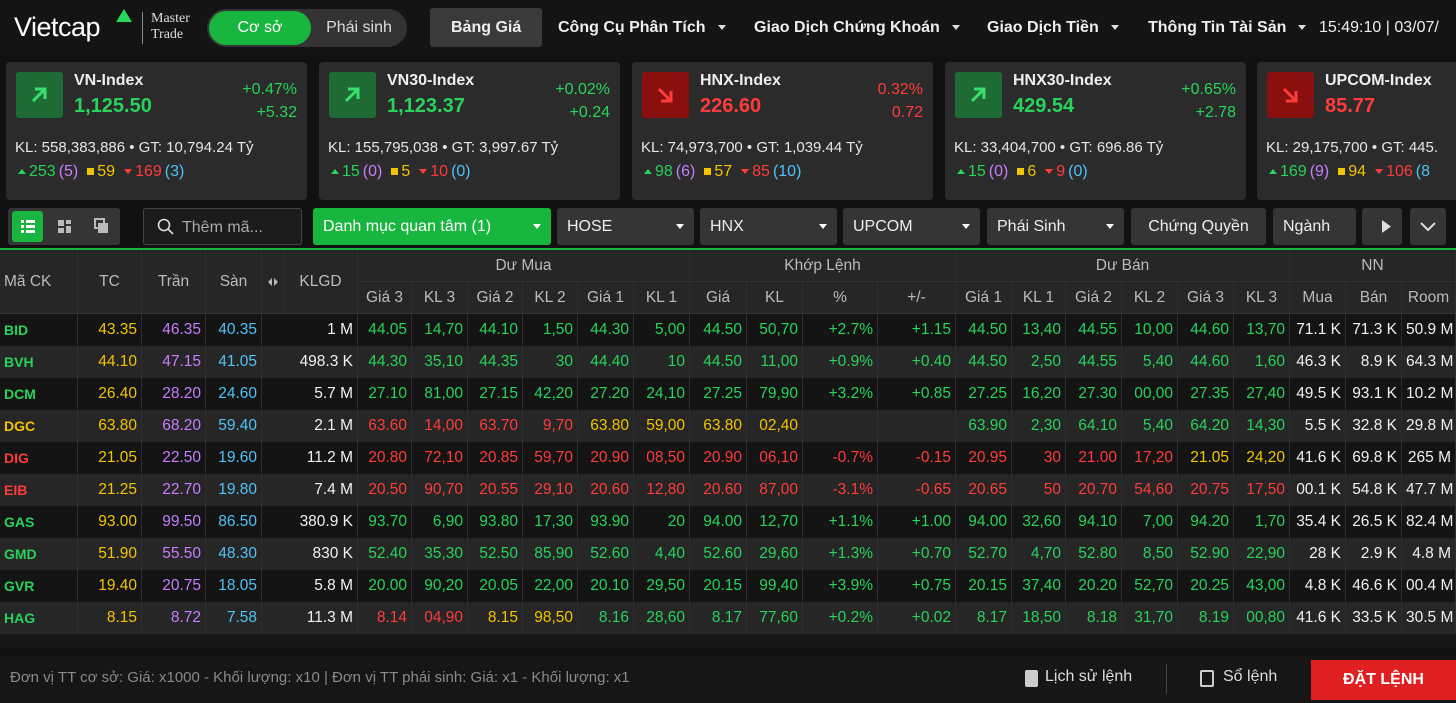 The width and height of the screenshot is (1456, 703). Describe the element at coordinates (495, 618) in the screenshot. I see `cell: 8.15` at that location.